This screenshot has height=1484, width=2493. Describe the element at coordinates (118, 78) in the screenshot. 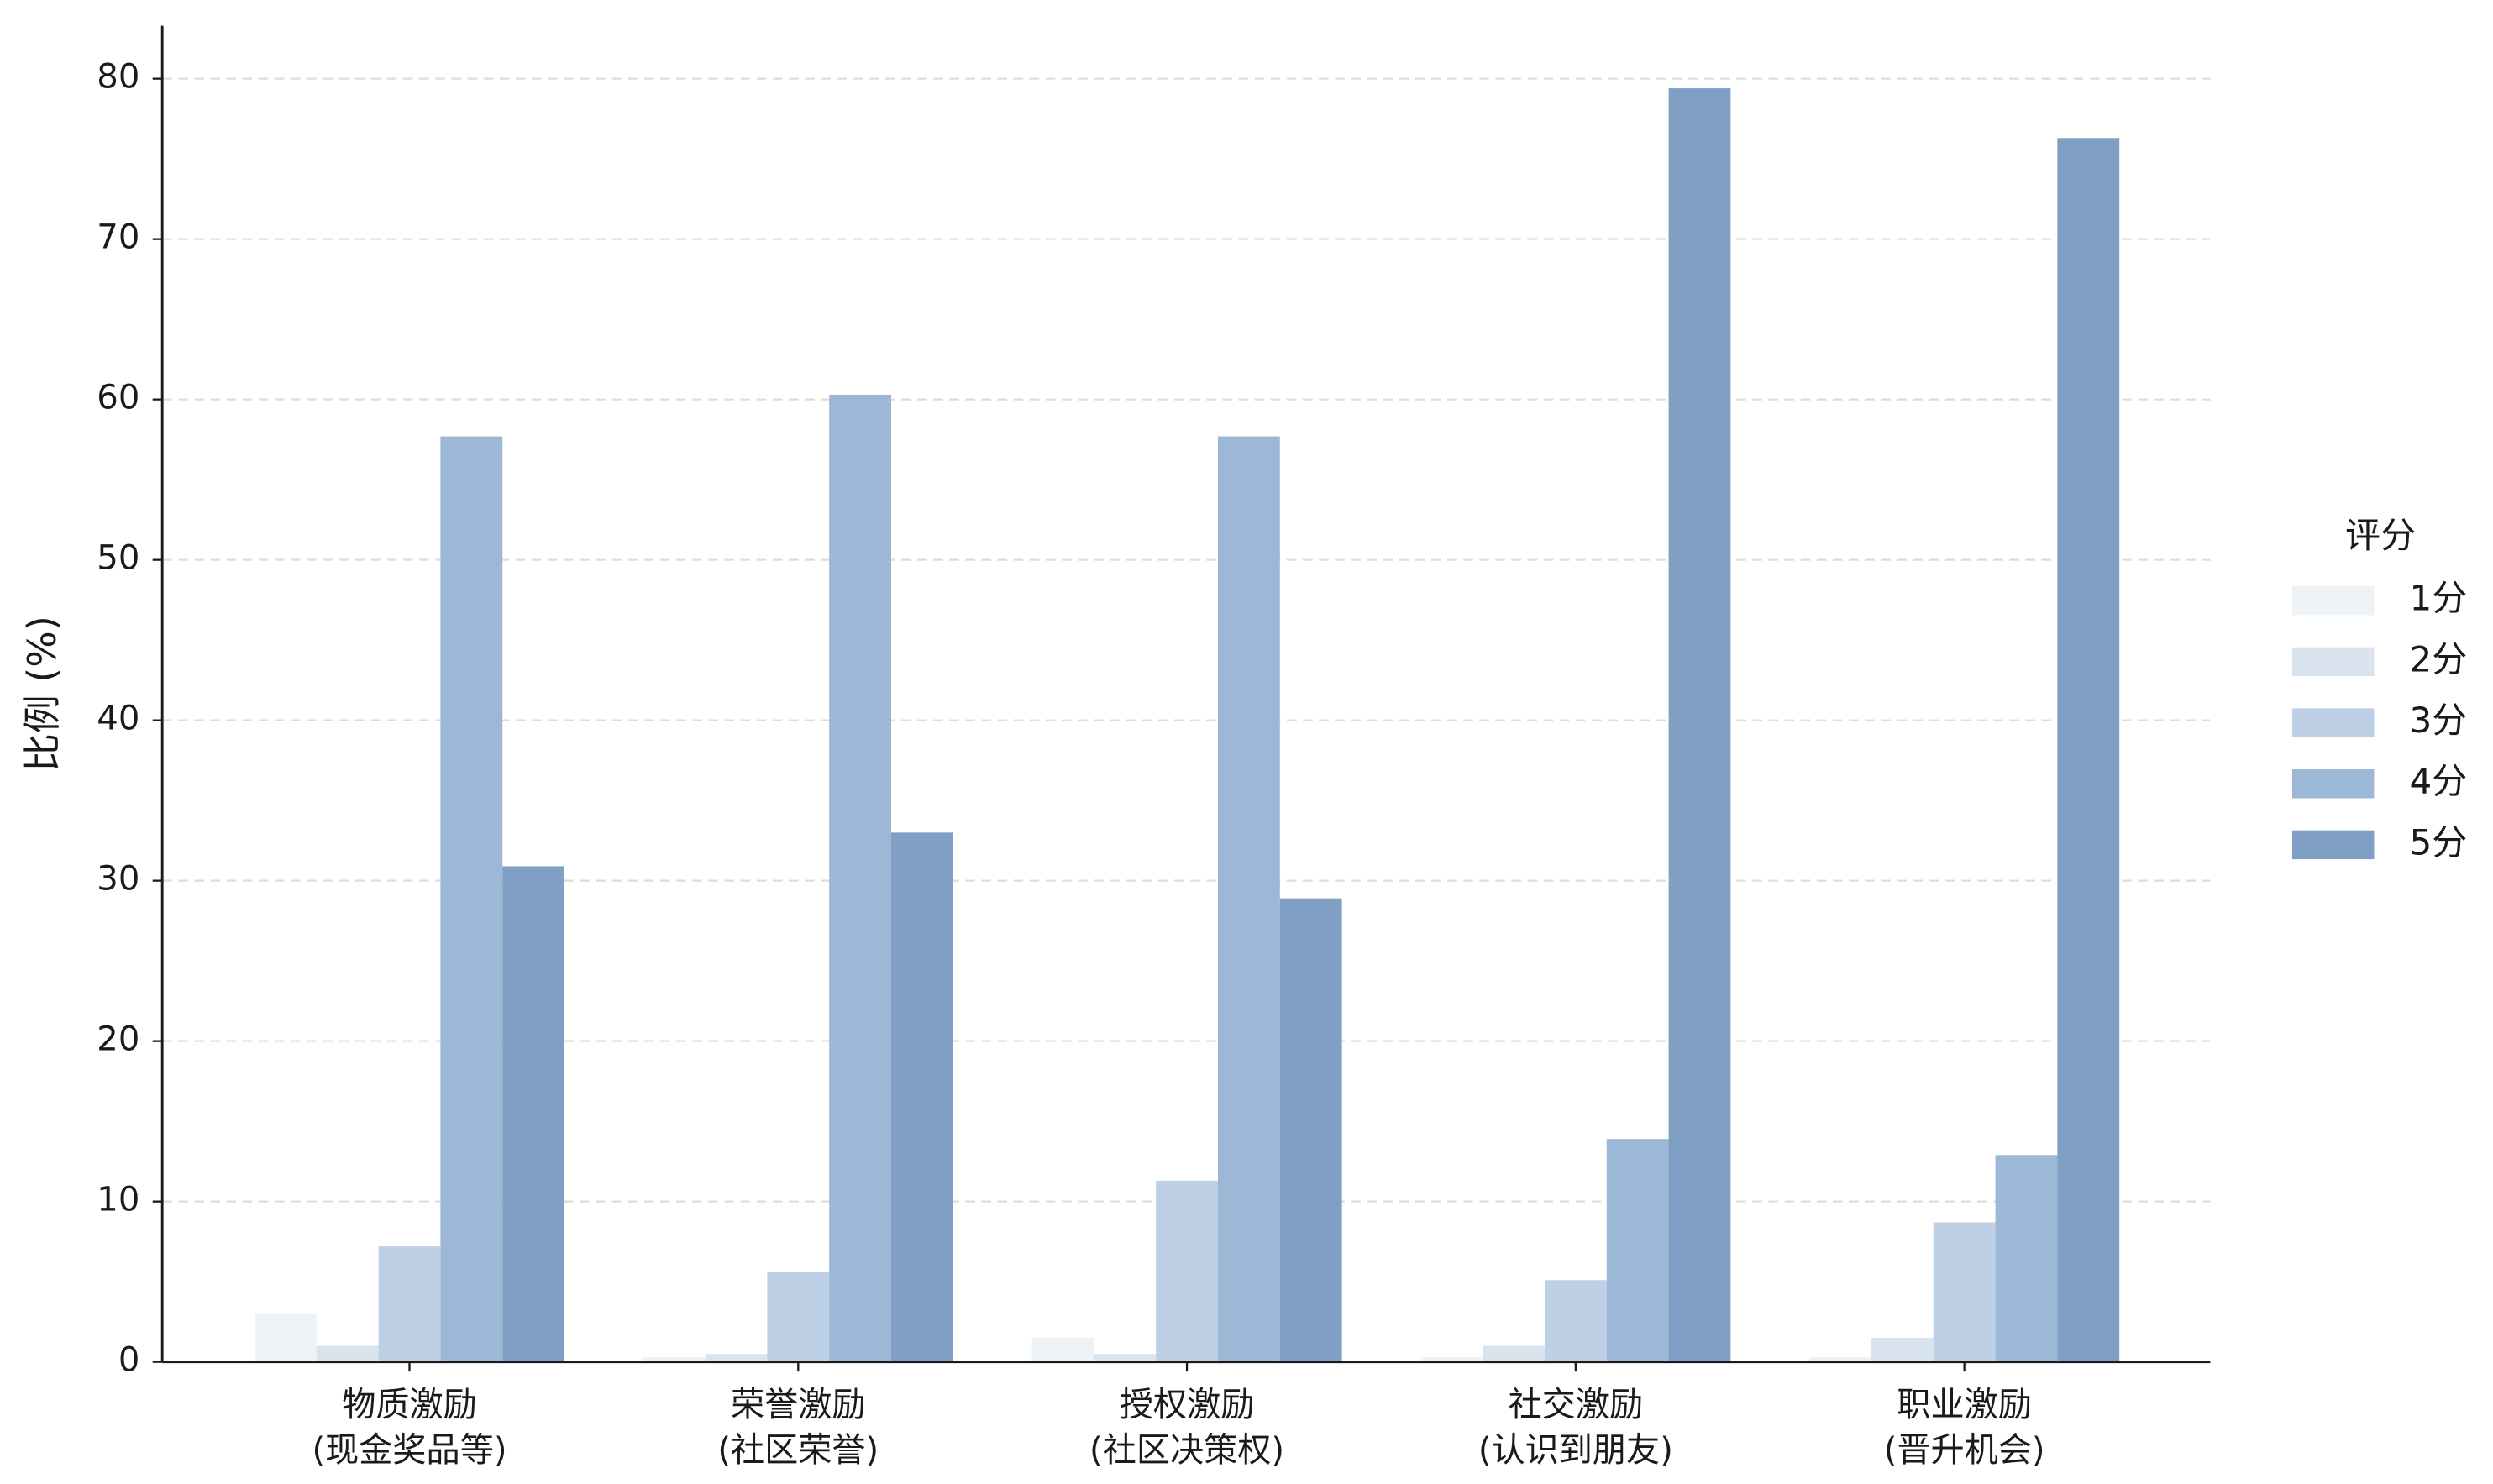

I see `y-tick-label: 80` at that location.